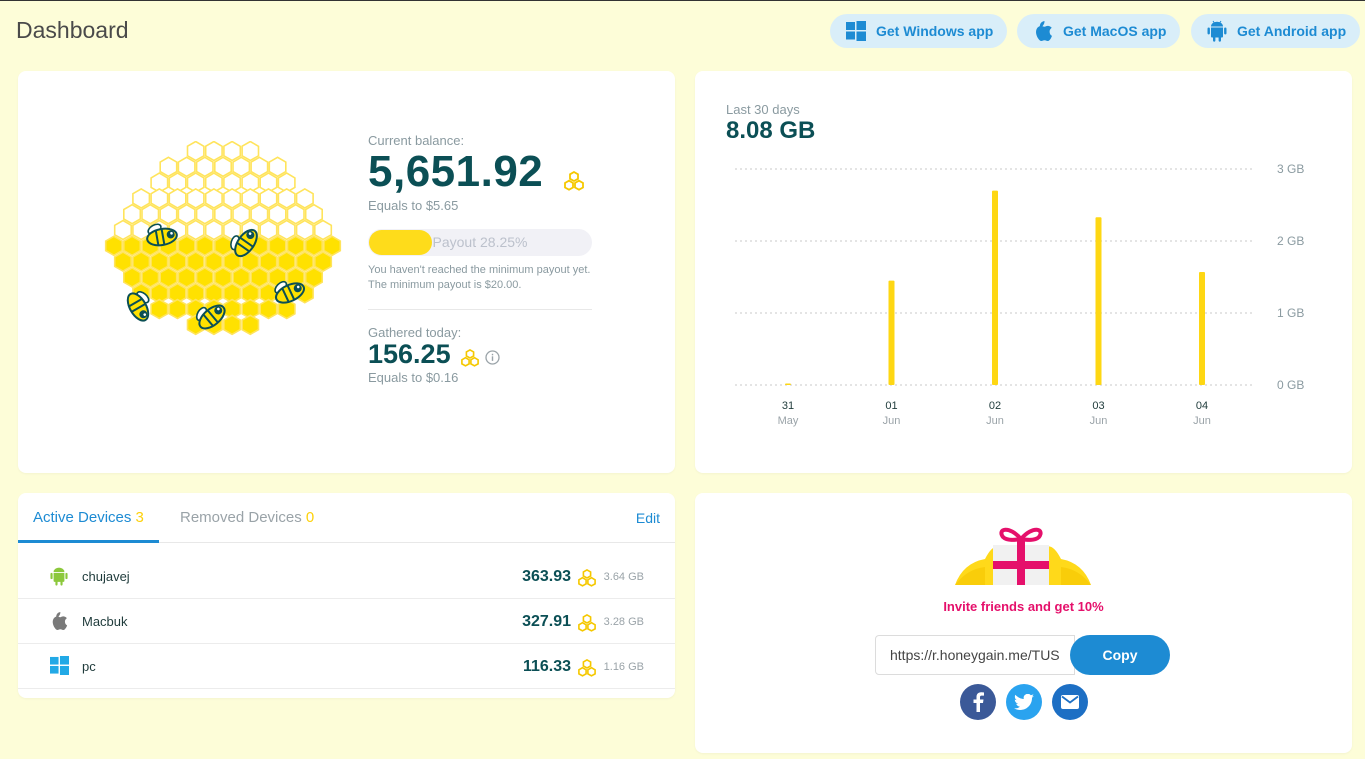 The width and height of the screenshot is (1365, 759). I want to click on device-row: pc 116.33 1.16 GB, so click(346, 666).